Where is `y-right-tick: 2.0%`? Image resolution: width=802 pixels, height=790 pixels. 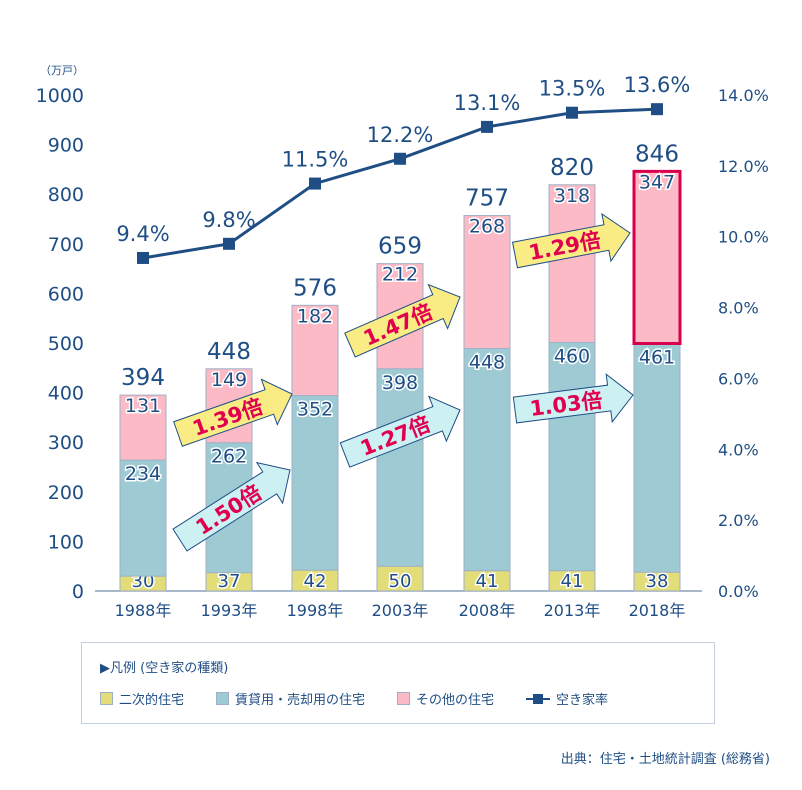 y-right-tick: 2.0% is located at coordinates (738, 520).